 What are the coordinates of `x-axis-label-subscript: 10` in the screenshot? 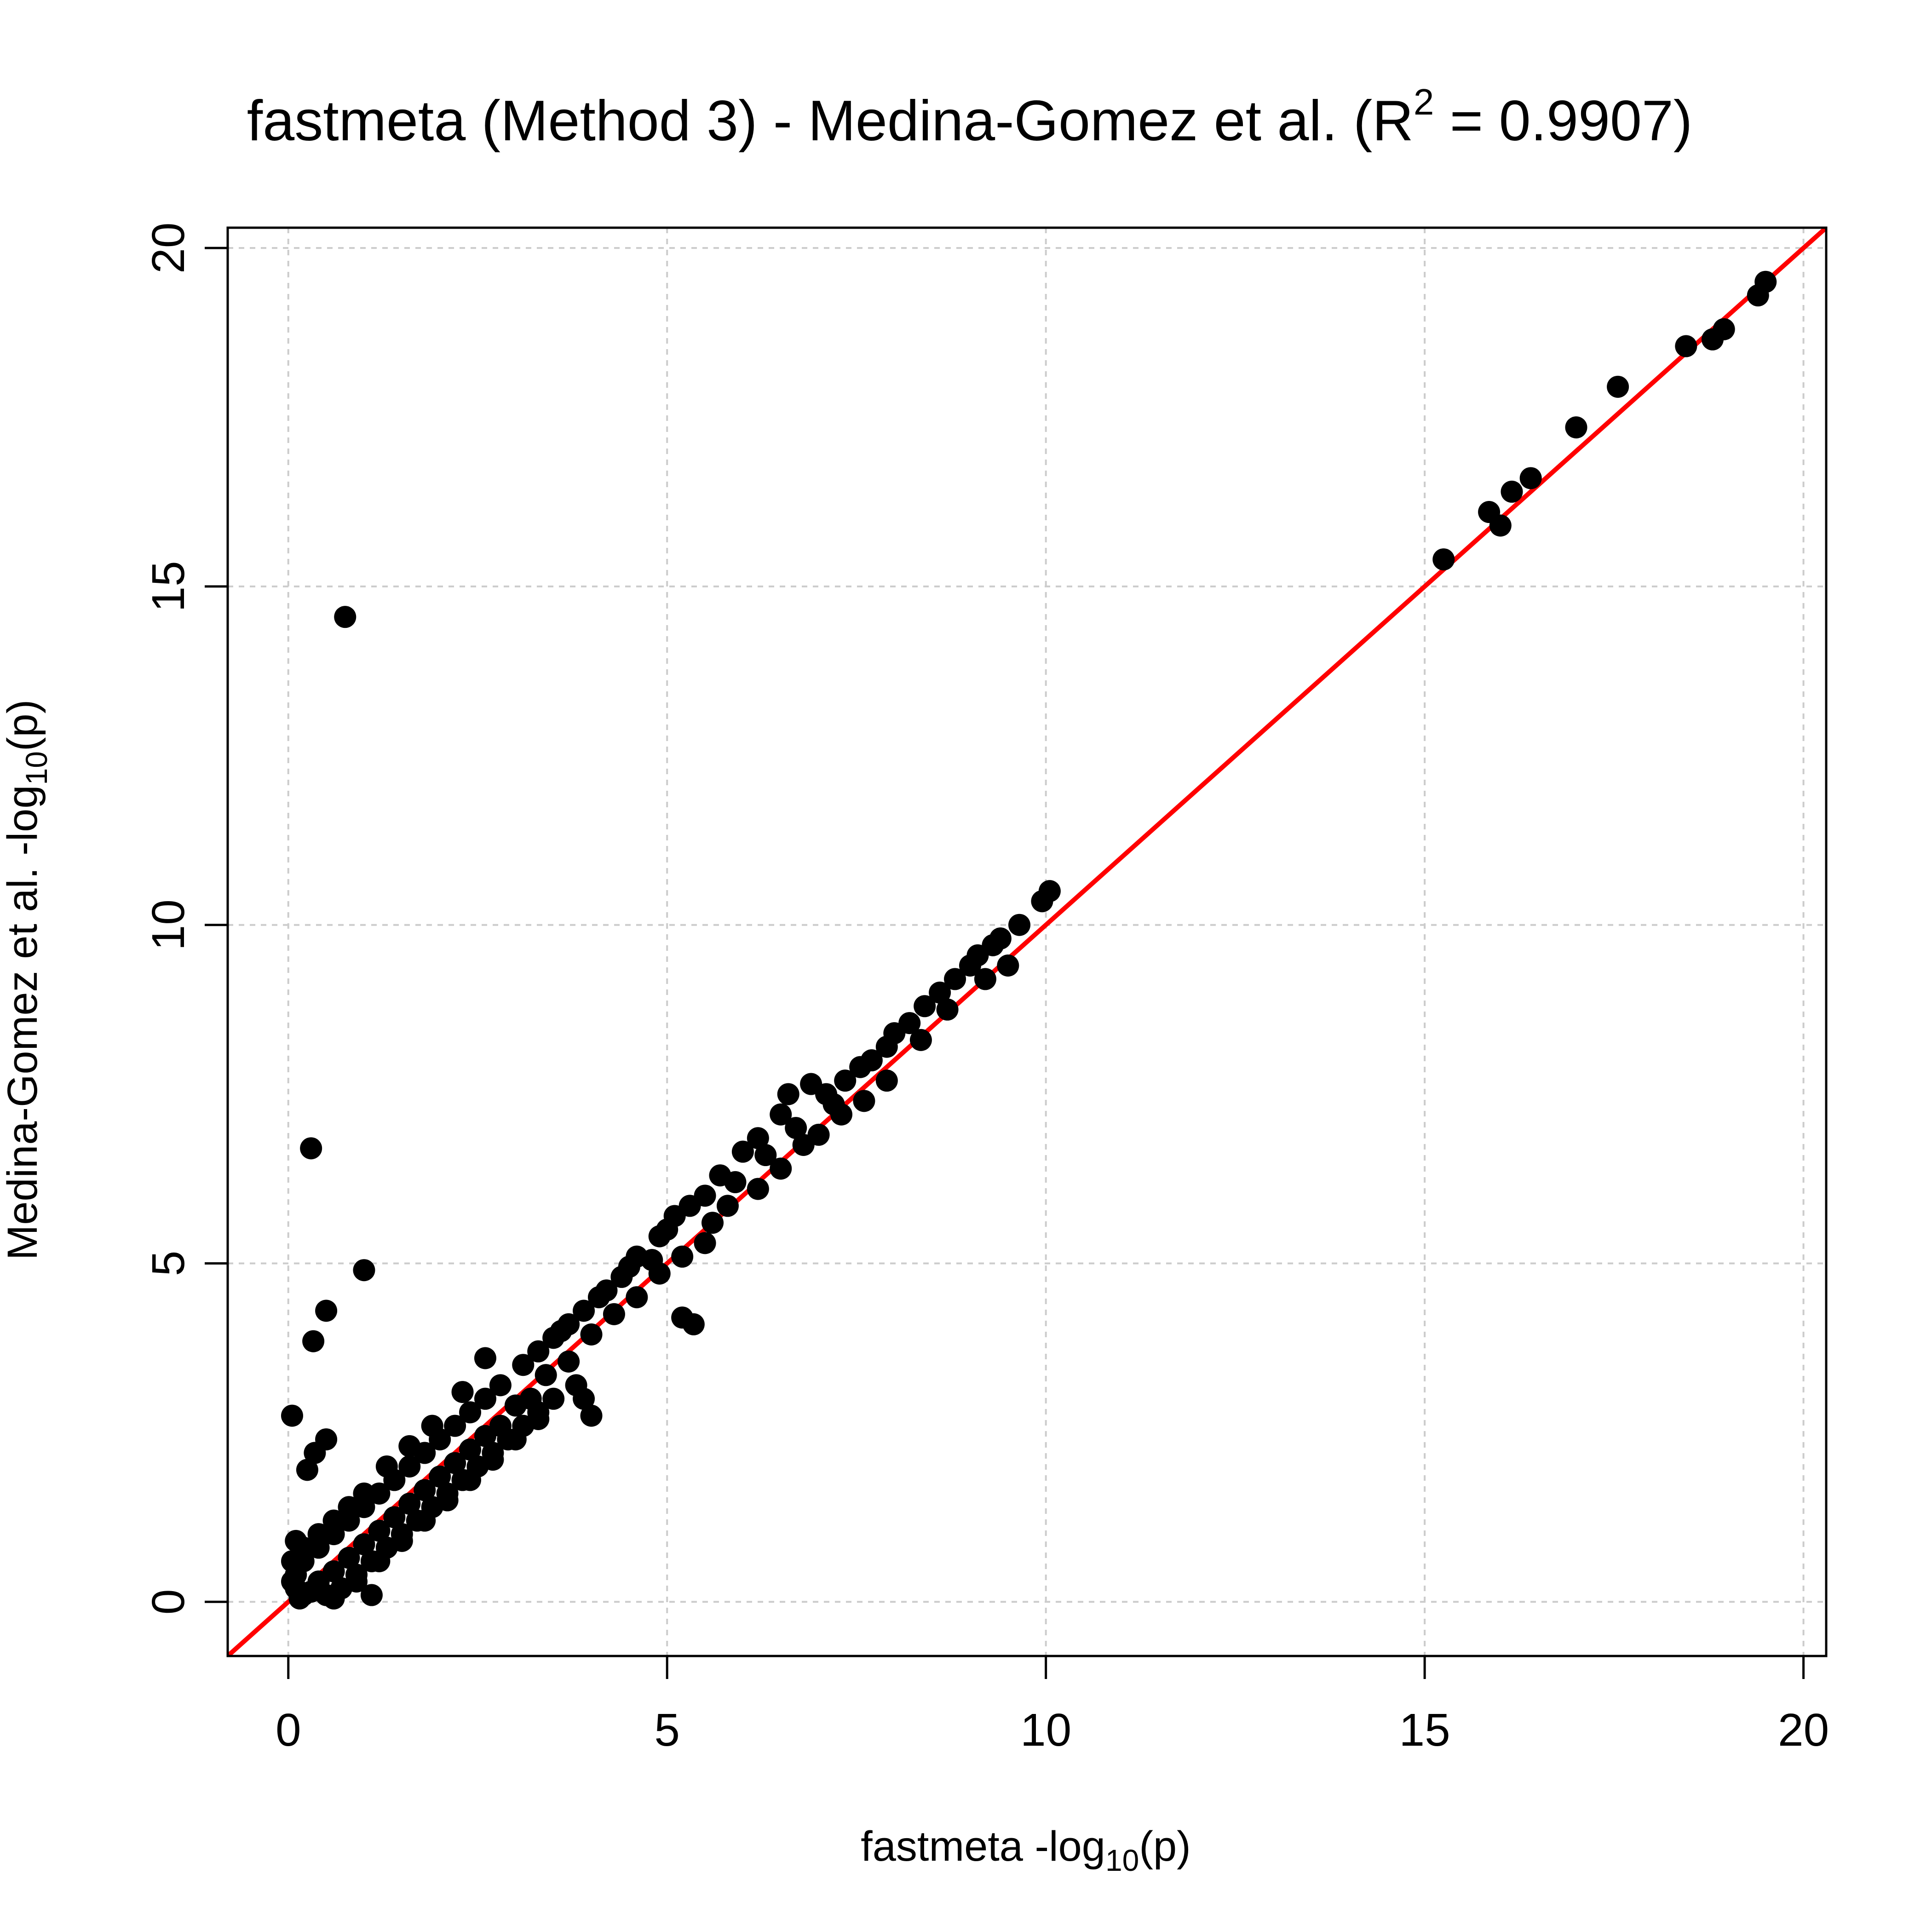 It's located at (1122, 1860).